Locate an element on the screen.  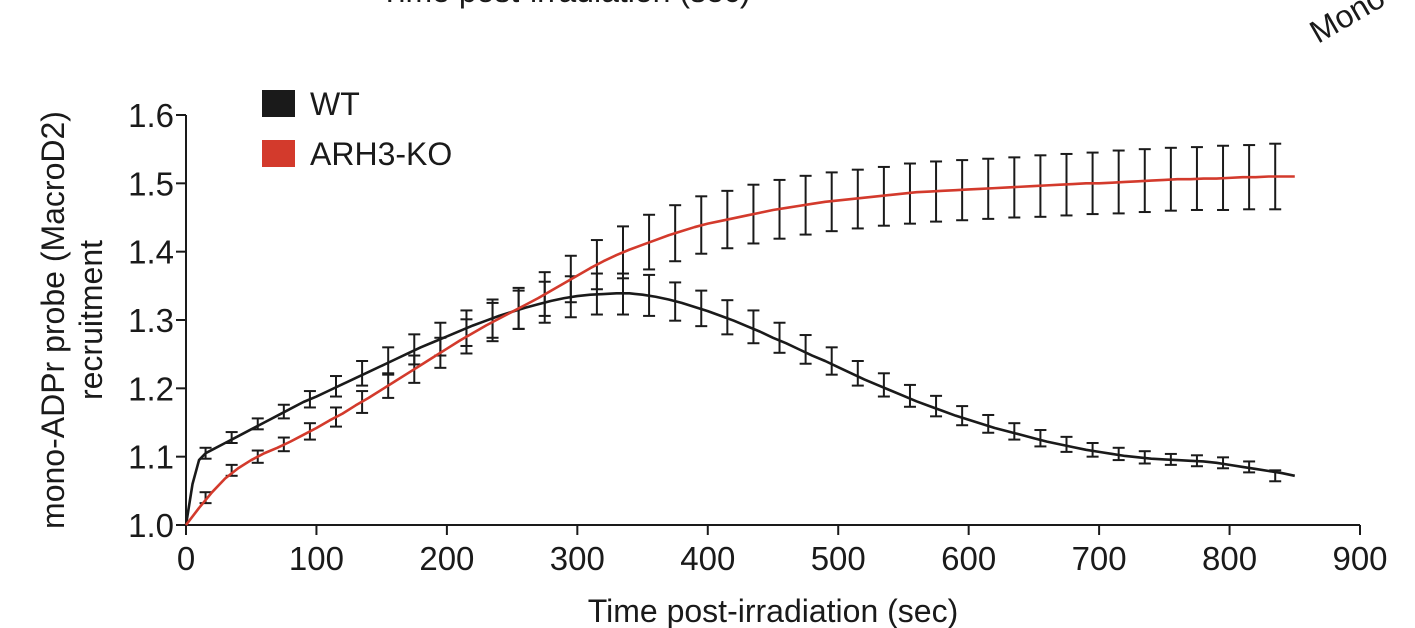
x-tick-label: 0 is located at coordinates (186, 558).